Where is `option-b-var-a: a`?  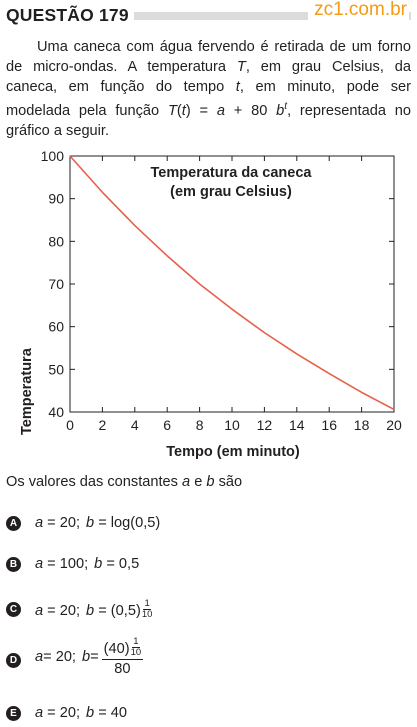 option-b-var-a: a is located at coordinates (39, 564).